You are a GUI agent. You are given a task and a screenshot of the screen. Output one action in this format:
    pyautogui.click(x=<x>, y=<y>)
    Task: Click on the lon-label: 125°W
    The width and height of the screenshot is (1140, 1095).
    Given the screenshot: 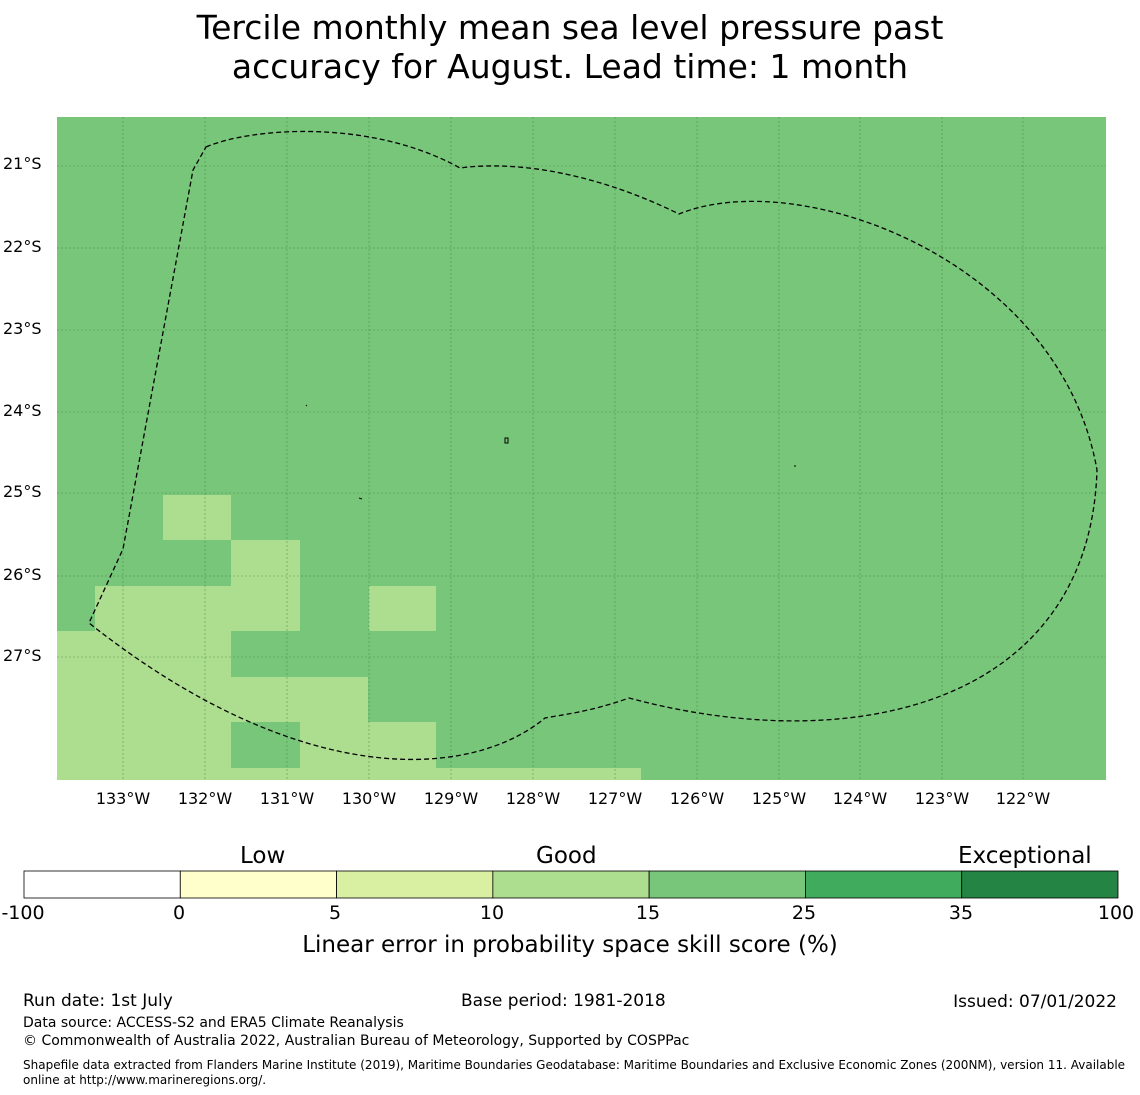 What is the action you would take?
    pyautogui.click(x=779, y=798)
    